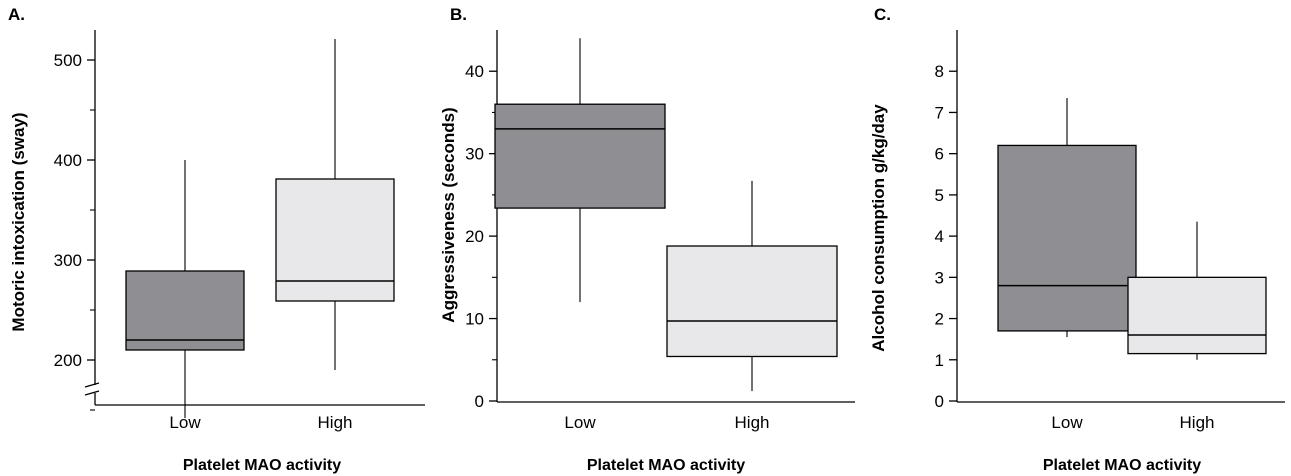 The image size is (1291, 476). I want to click on y-tick-label: 30, so click(474, 154).